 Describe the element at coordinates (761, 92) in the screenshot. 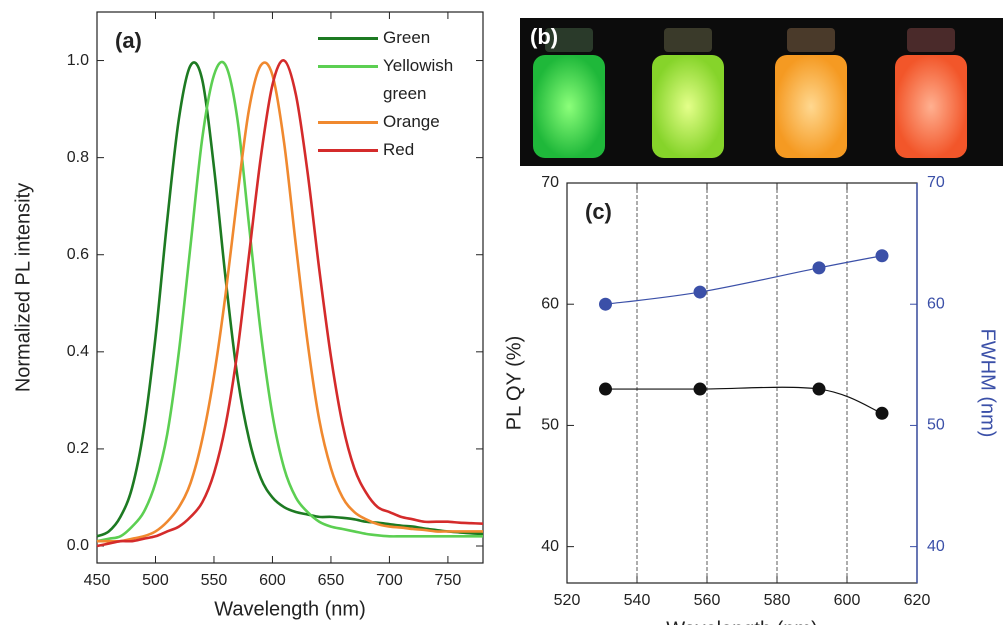

I see `photo: (b)` at that location.